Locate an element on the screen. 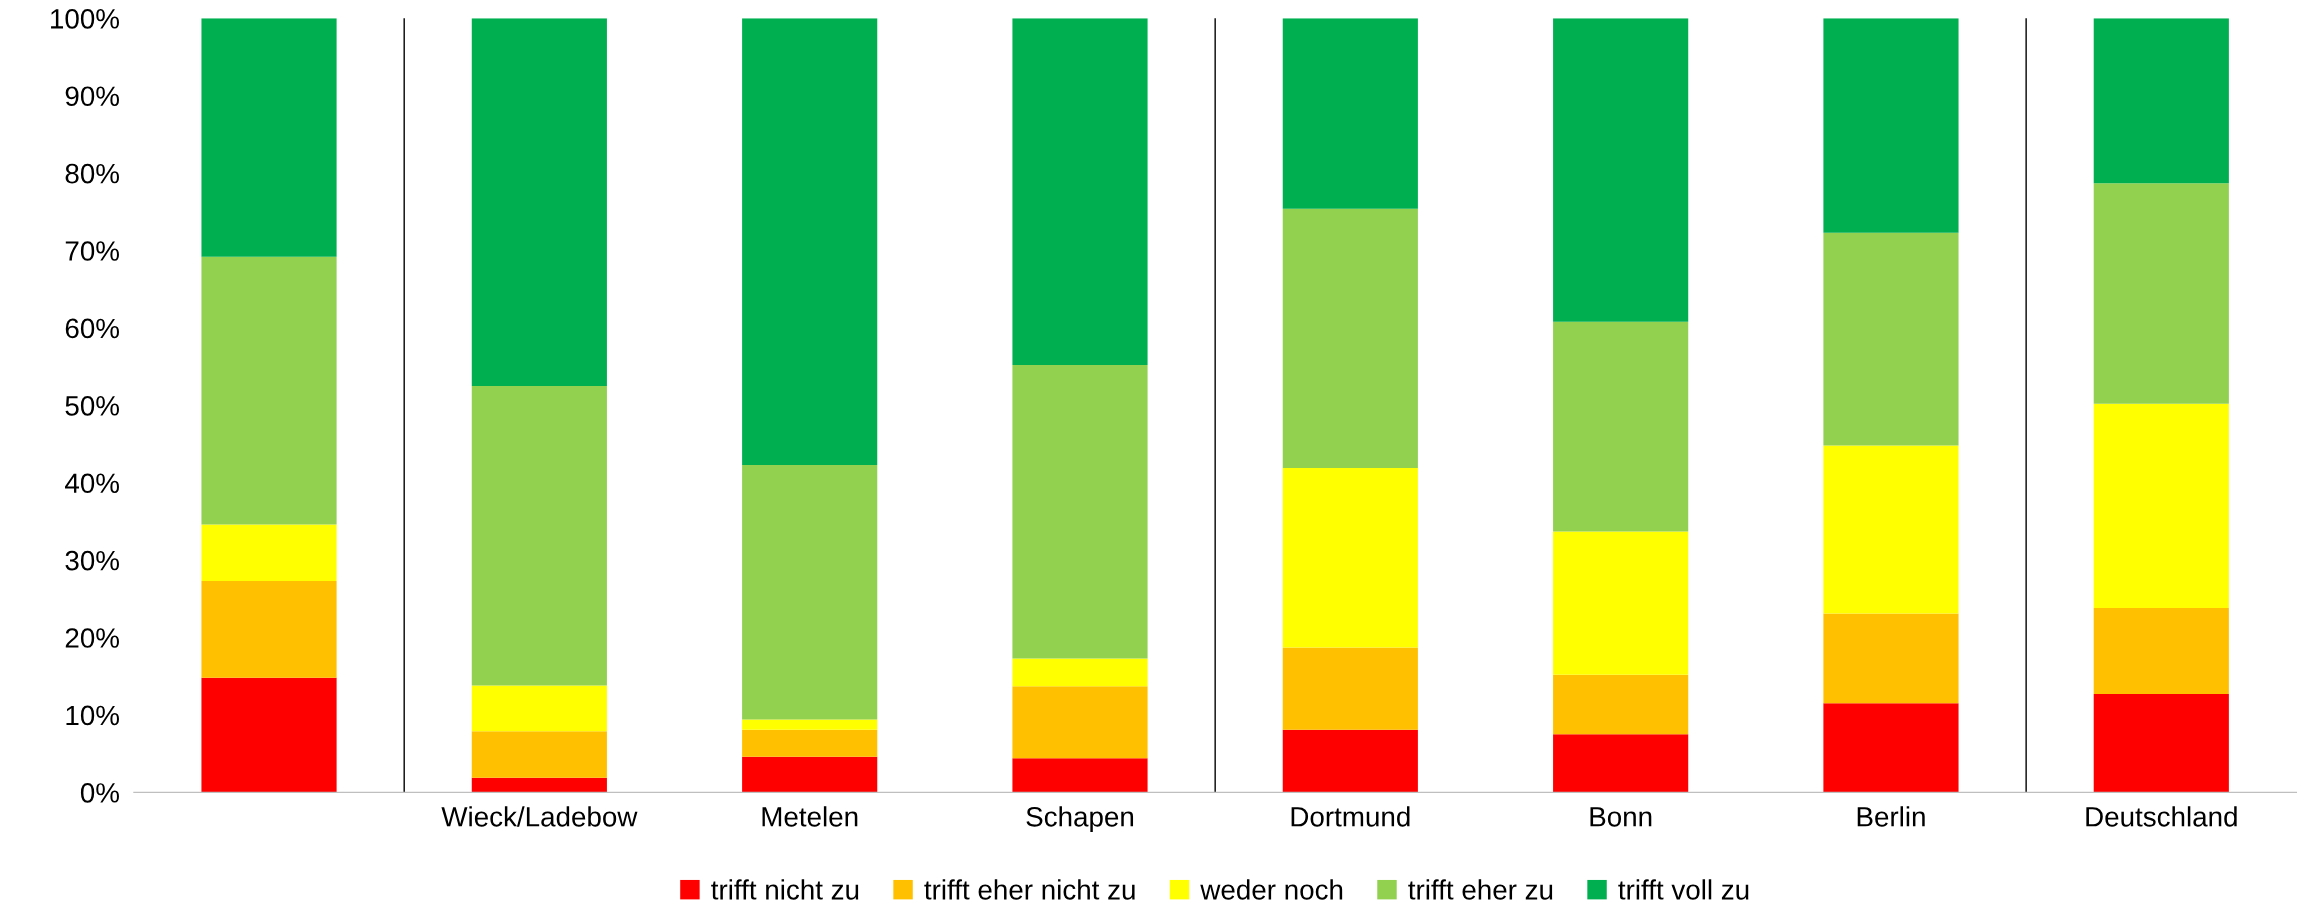 The height and width of the screenshot is (916, 2308). y-tick-label: 0% is located at coordinates (99, 793).